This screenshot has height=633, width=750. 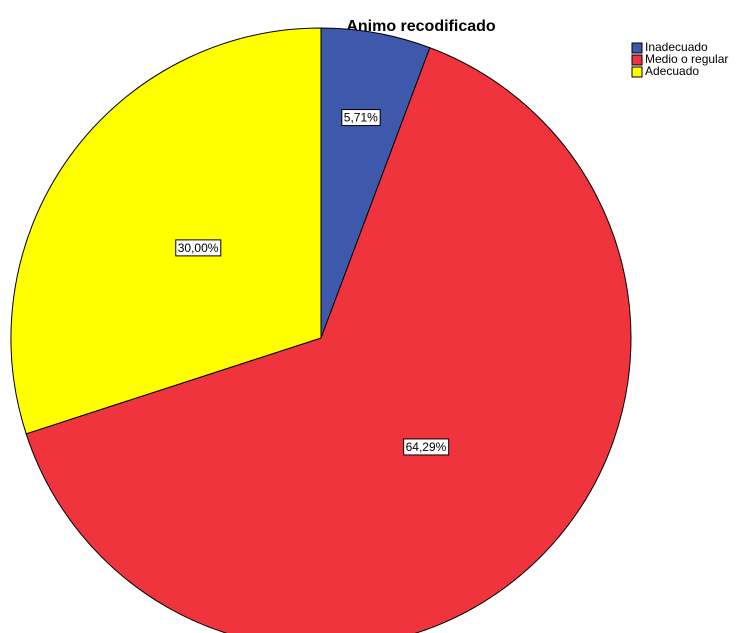 I want to click on legend-label: Inadecuado, so click(x=676, y=47).